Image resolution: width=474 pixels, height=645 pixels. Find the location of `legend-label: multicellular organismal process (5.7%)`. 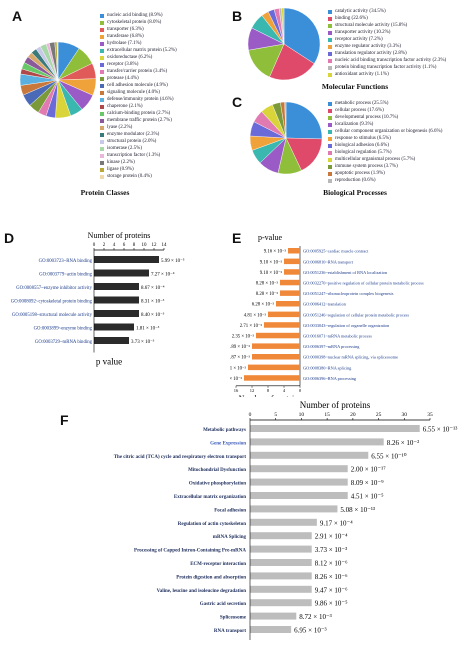

legend-label: multicellular organismal process (5.7%) is located at coordinates (375, 159).